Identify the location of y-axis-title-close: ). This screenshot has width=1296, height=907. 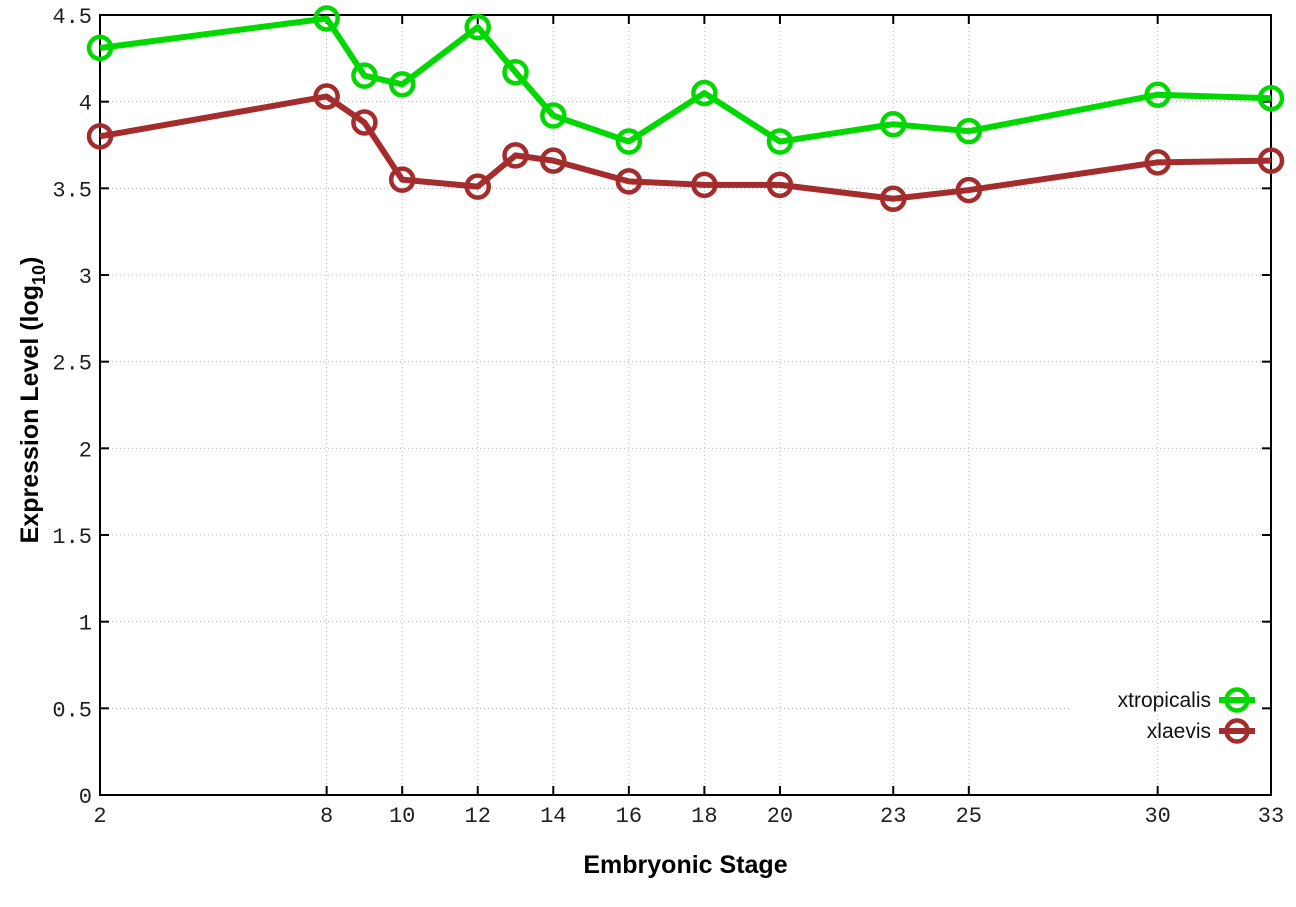
(30, 261).